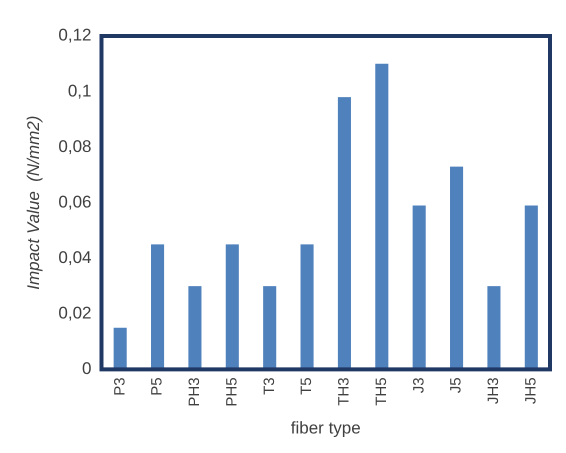 This screenshot has height=453, width=566. Describe the element at coordinates (87, 368) in the screenshot. I see `y-tick-label: 0` at that location.